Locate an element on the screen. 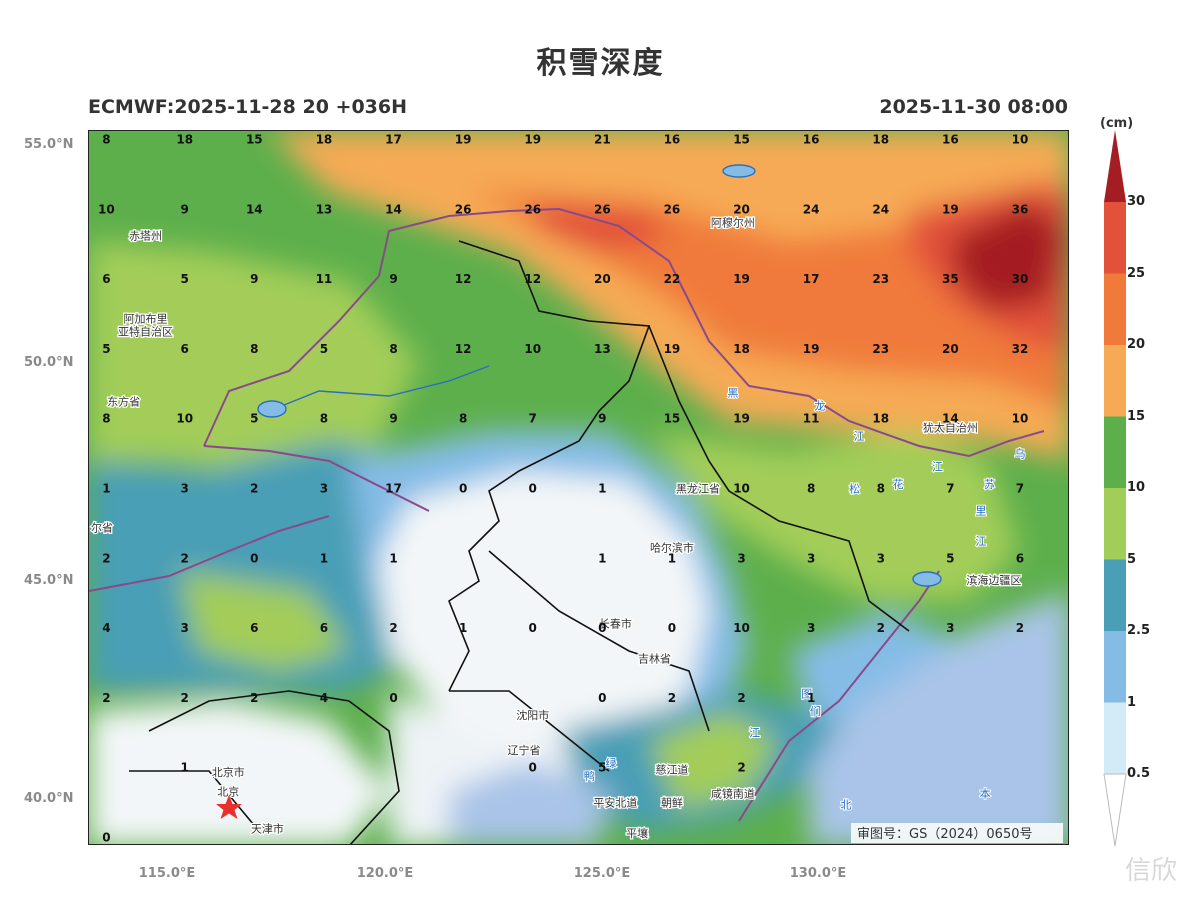  colorbar is located at coordinates (1115, 488).